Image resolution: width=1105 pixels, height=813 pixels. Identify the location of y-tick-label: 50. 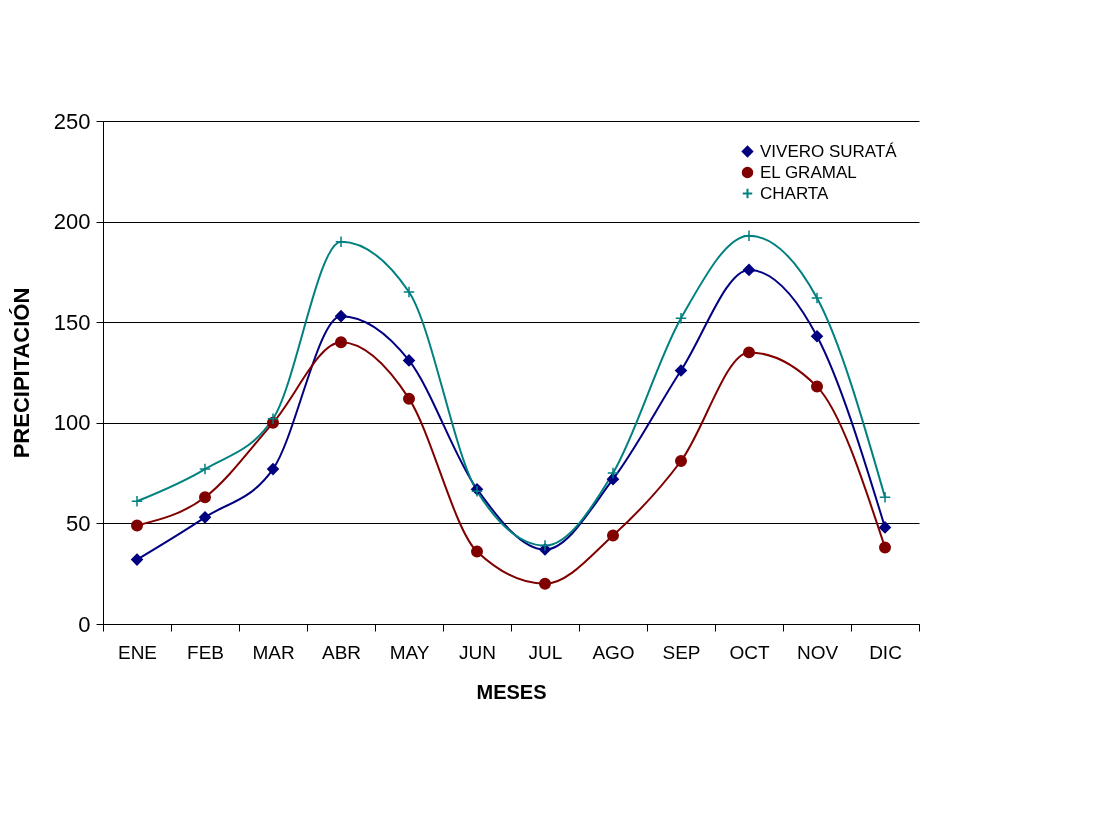
(78, 523).